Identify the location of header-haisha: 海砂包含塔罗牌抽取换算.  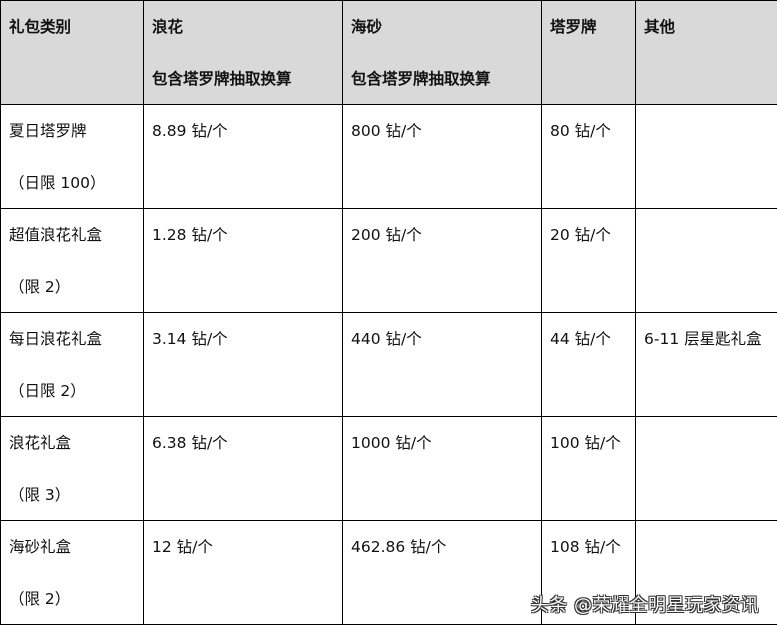
(442, 52).